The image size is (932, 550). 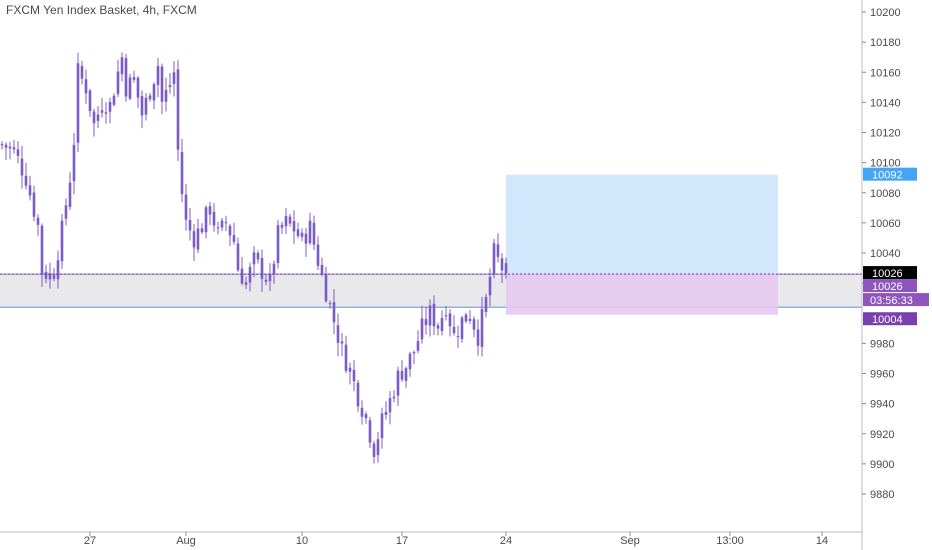 I want to click on target-zone, so click(x=642, y=224).